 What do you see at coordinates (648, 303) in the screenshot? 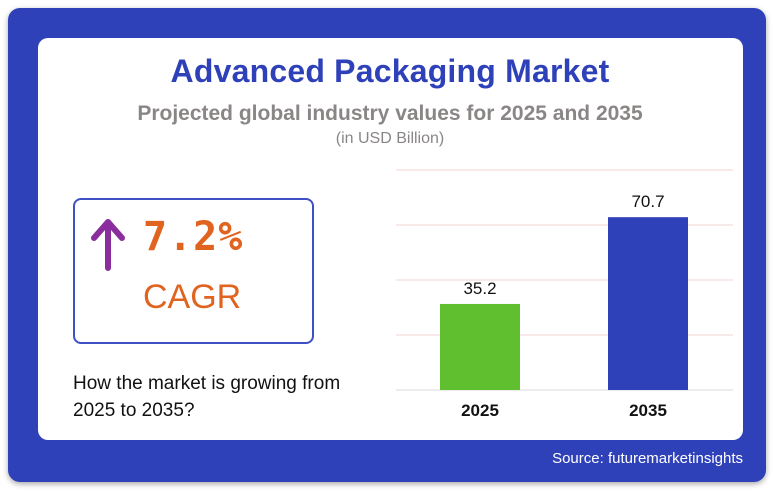
I see `bar-2035` at bounding box center [648, 303].